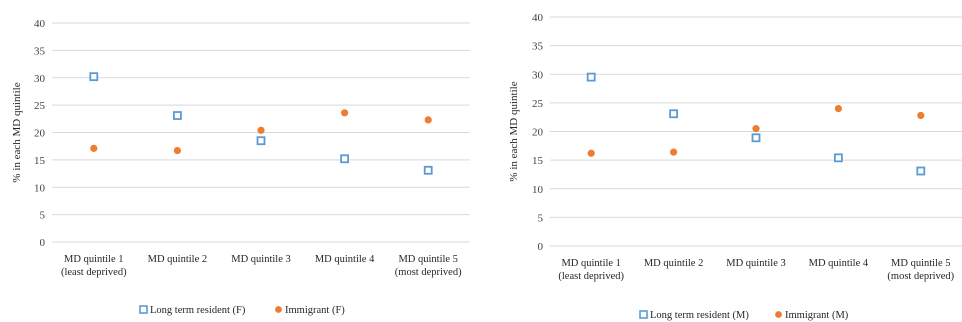  What do you see at coordinates (699, 315) in the screenshot?
I see `legend-label: Long term resident (M)` at bounding box center [699, 315].